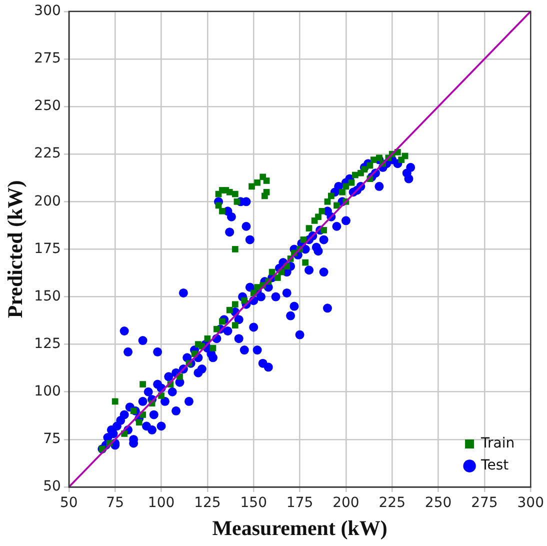  I want to click on y-tick-label: 100, so click(47, 392).